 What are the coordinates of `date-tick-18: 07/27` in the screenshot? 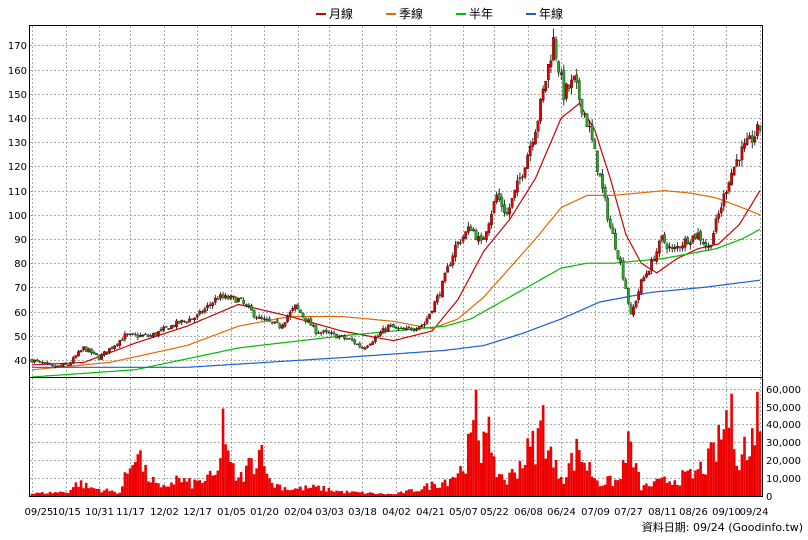 It's located at (628, 512).